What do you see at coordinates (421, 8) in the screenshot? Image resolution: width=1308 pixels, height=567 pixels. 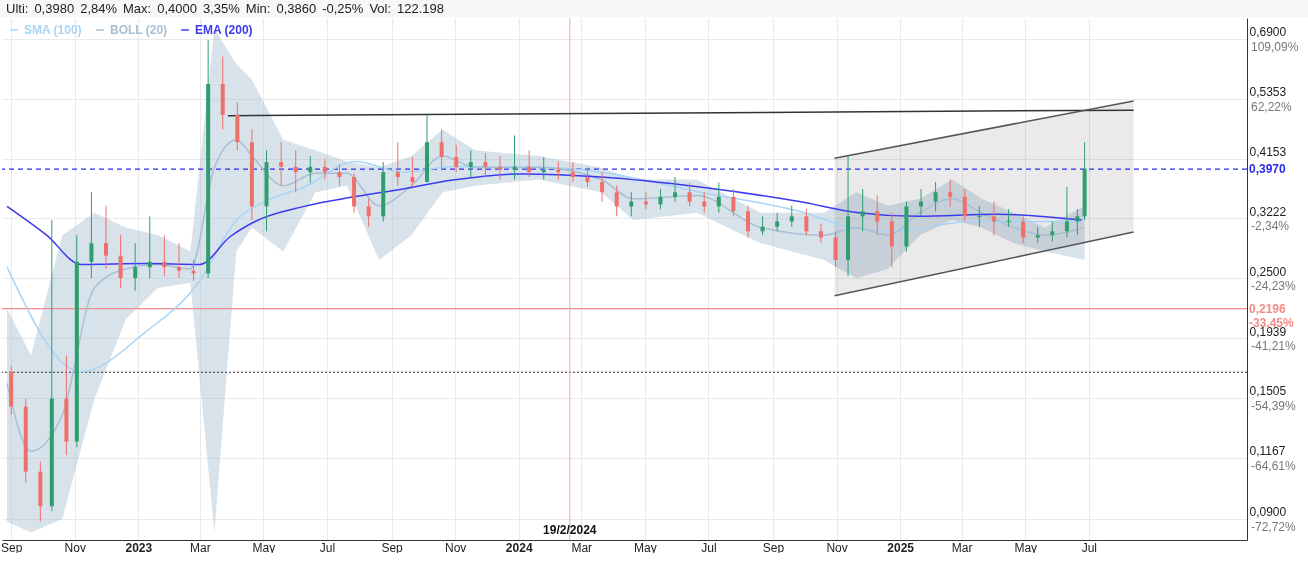 I see `text: 122.198` at bounding box center [421, 8].